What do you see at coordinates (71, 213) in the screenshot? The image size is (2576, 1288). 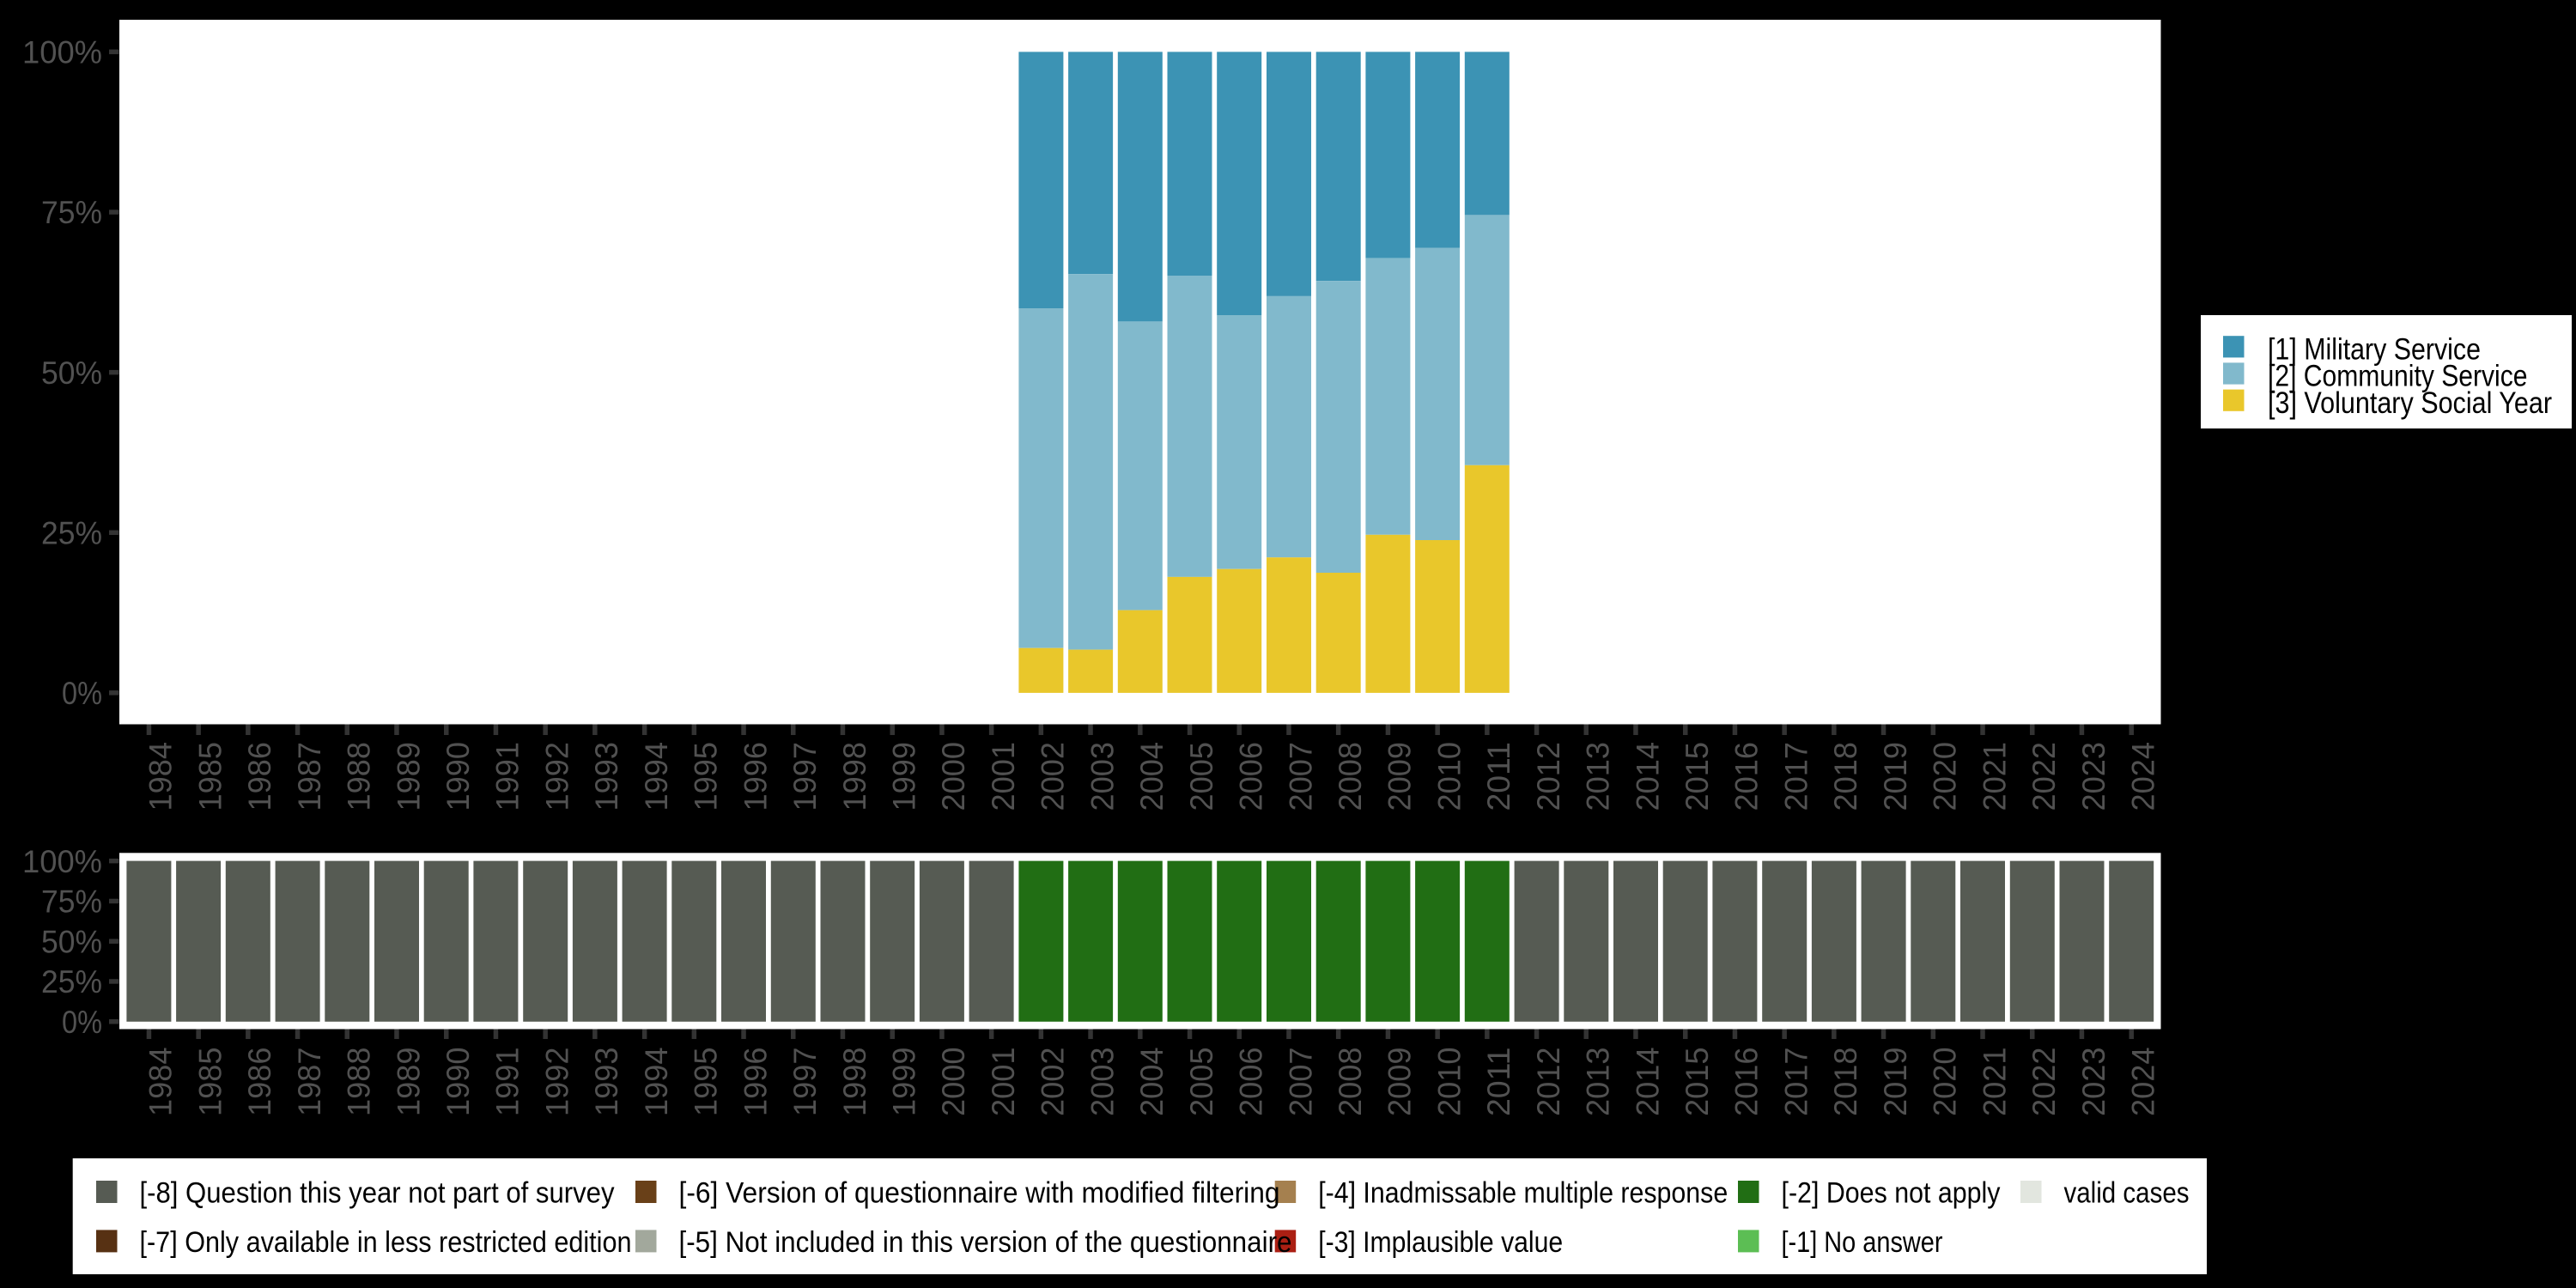 I see `svg-text: 75%` at bounding box center [71, 213].